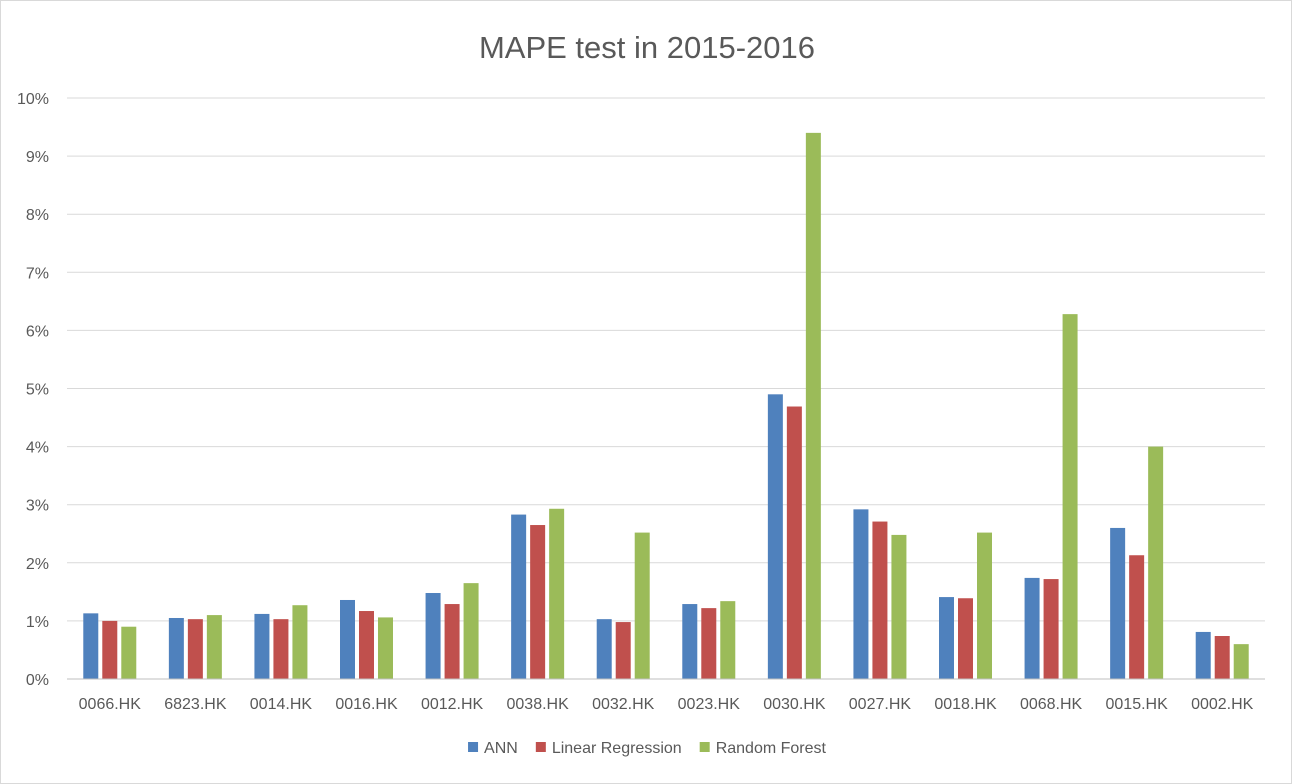 The width and height of the screenshot is (1292, 784). I want to click on legend-label: Linear Regression, so click(617, 748).